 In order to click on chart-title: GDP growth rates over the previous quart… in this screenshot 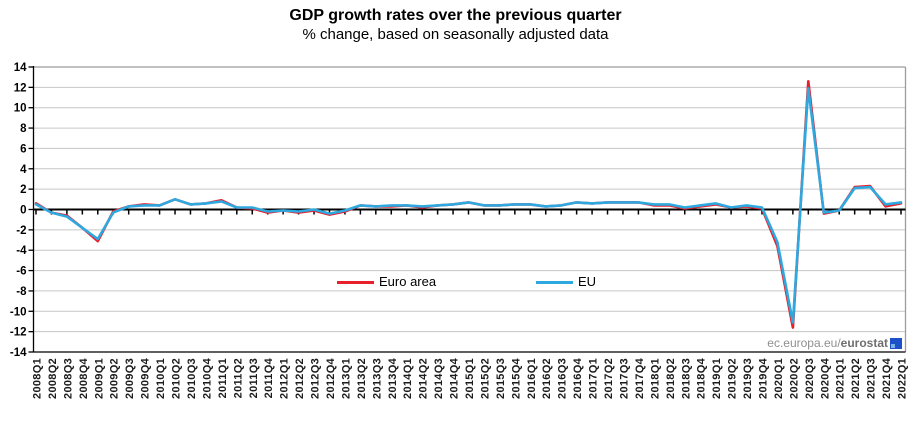, I will do `click(455, 15)`.